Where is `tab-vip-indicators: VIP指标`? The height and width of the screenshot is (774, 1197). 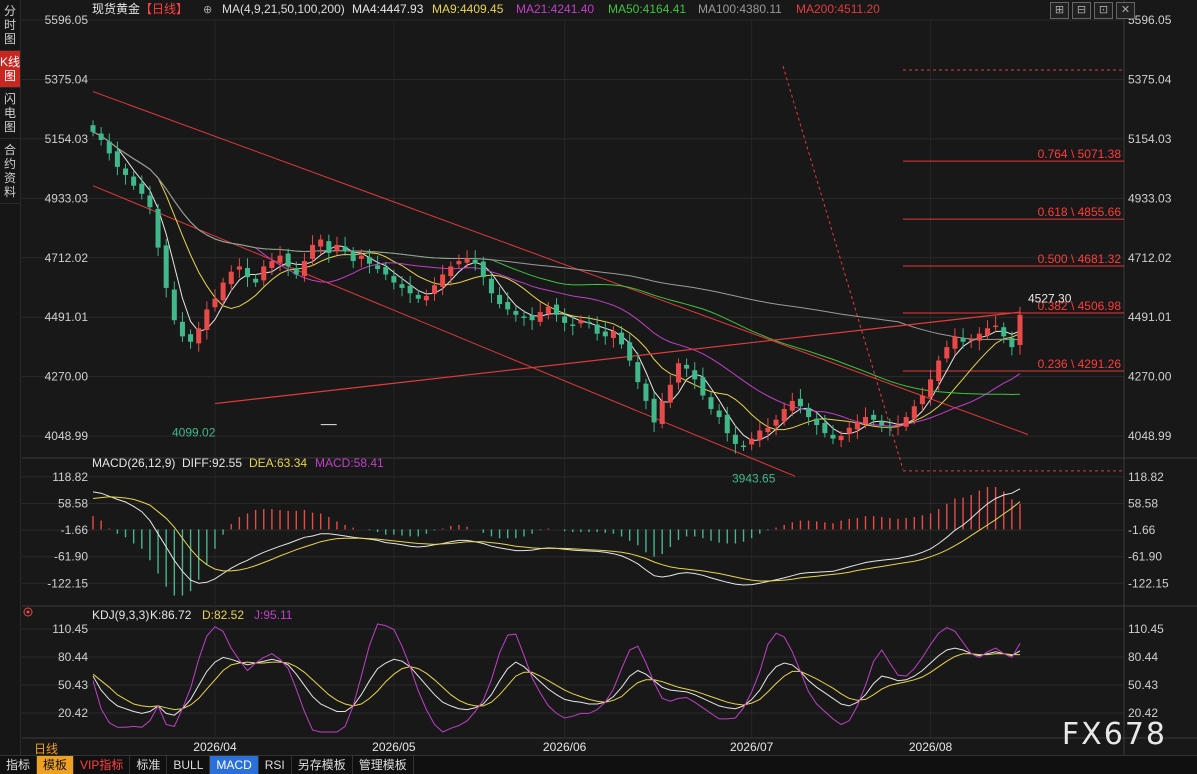
tab-vip-indicators: VIP指标 is located at coordinates (102, 765).